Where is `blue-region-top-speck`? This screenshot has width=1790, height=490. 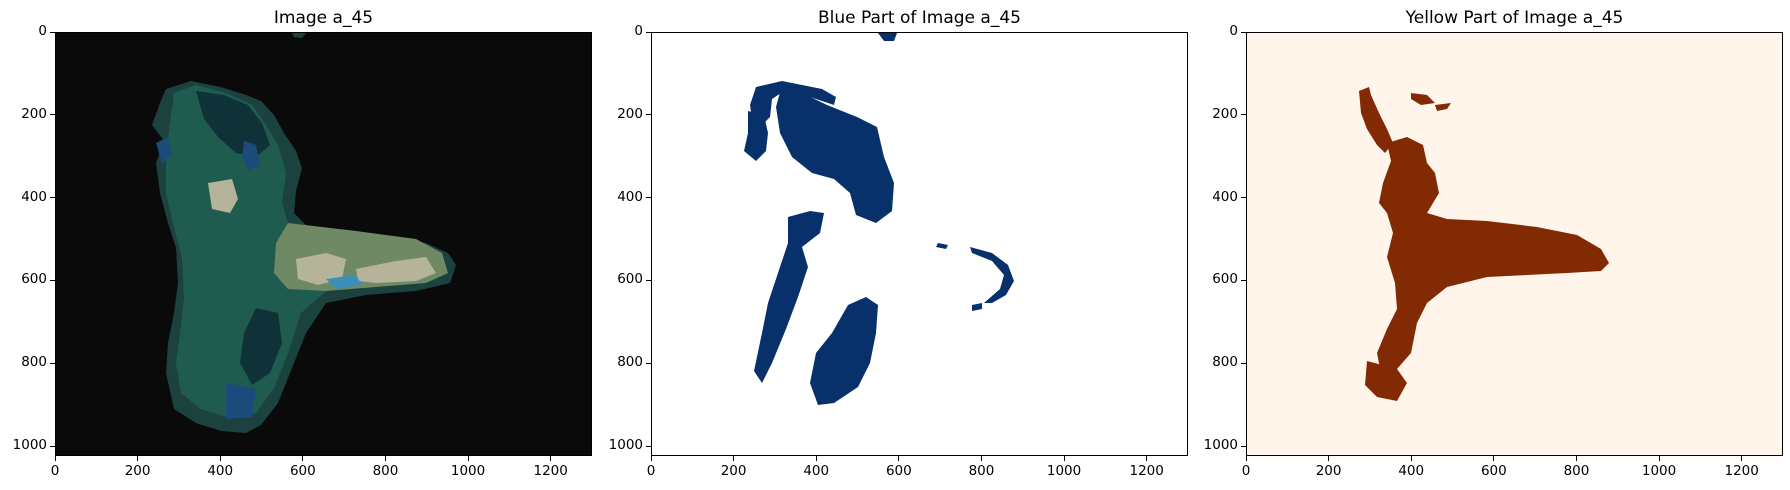 blue-region-top-speck is located at coordinates (887, 37).